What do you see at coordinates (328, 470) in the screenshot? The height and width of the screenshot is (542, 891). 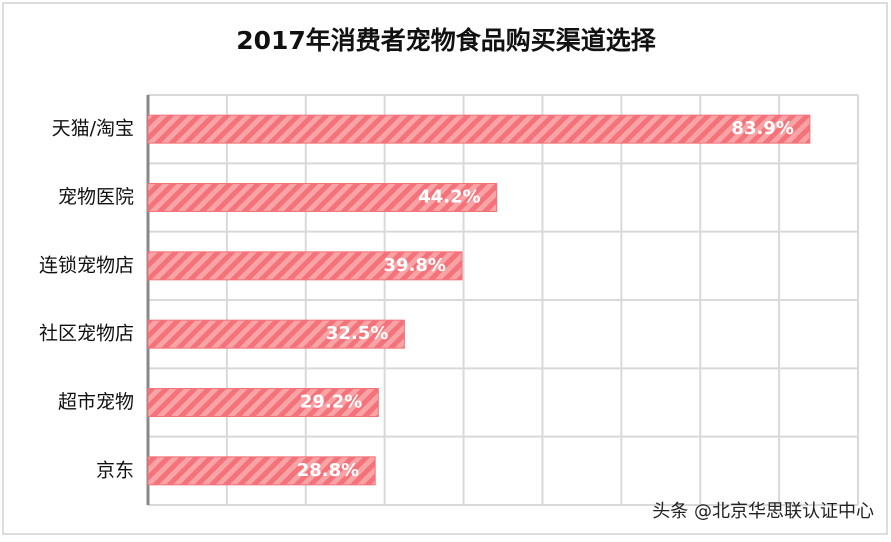 I see `data-label: 28.8%` at bounding box center [328, 470].